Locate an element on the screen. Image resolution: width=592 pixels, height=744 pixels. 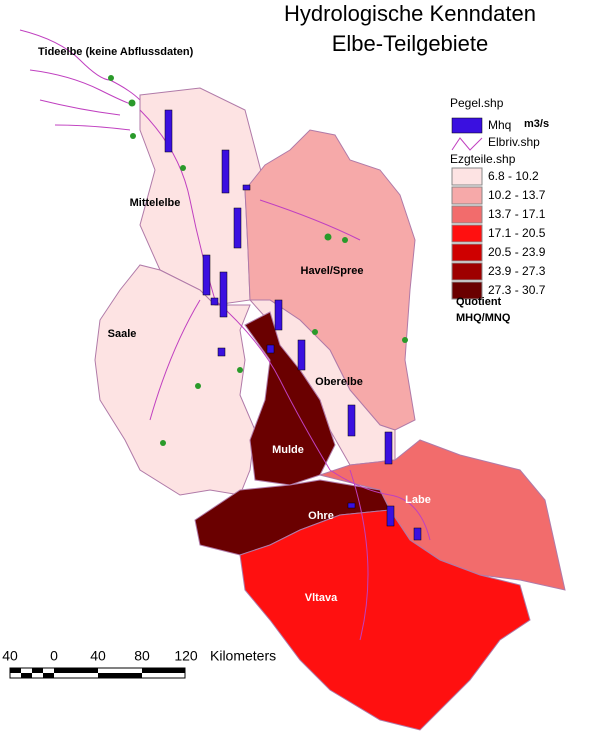
region-label: Labe is located at coordinates (418, 500).